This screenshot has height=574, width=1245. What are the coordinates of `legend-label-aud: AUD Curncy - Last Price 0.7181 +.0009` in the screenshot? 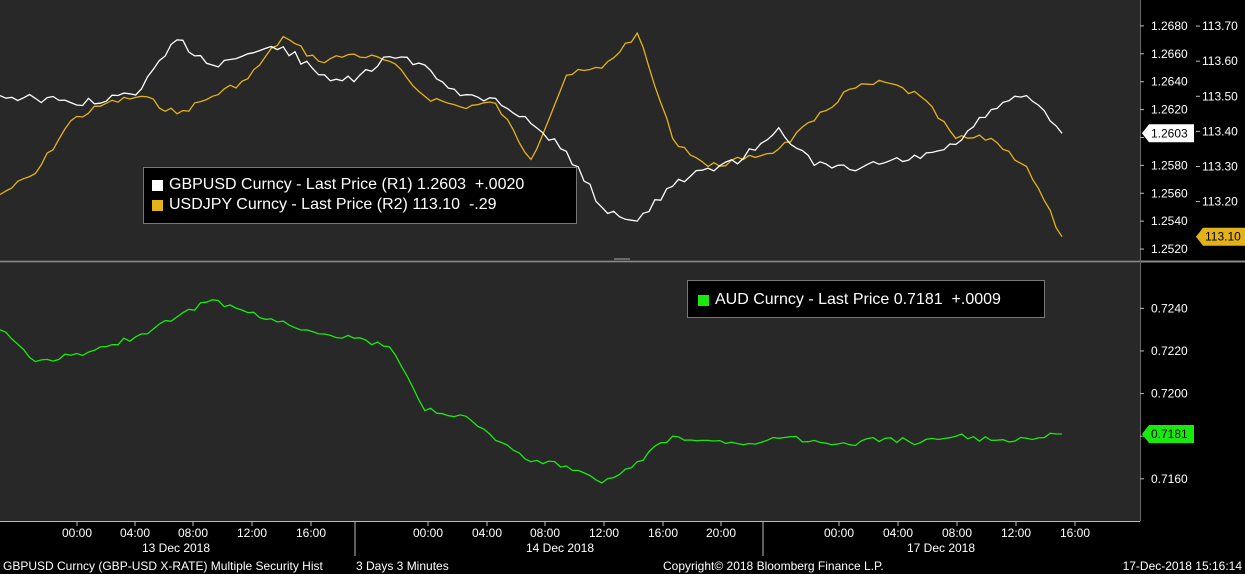 It's located at (858, 299).